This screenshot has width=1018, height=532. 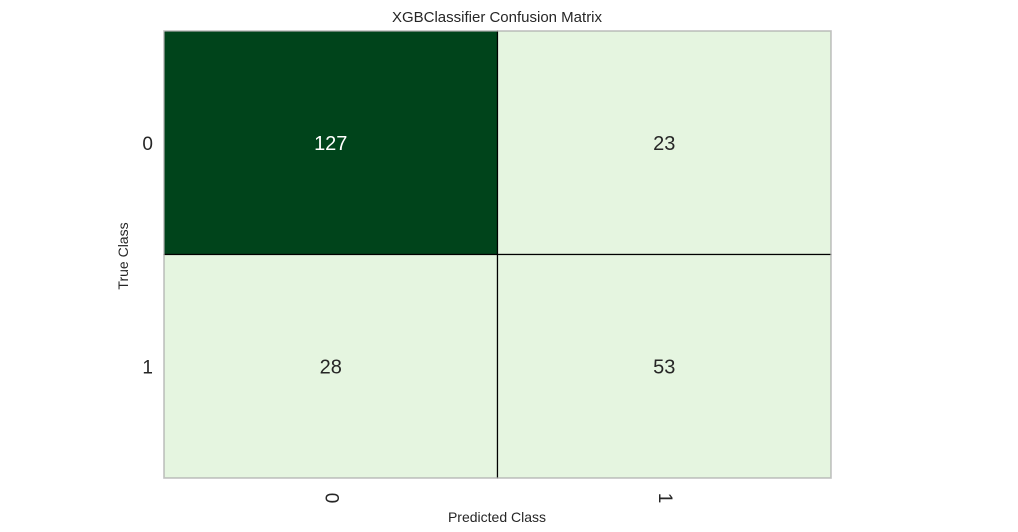 I want to click on heatmap-cell-r1-c1, so click(x=664, y=366).